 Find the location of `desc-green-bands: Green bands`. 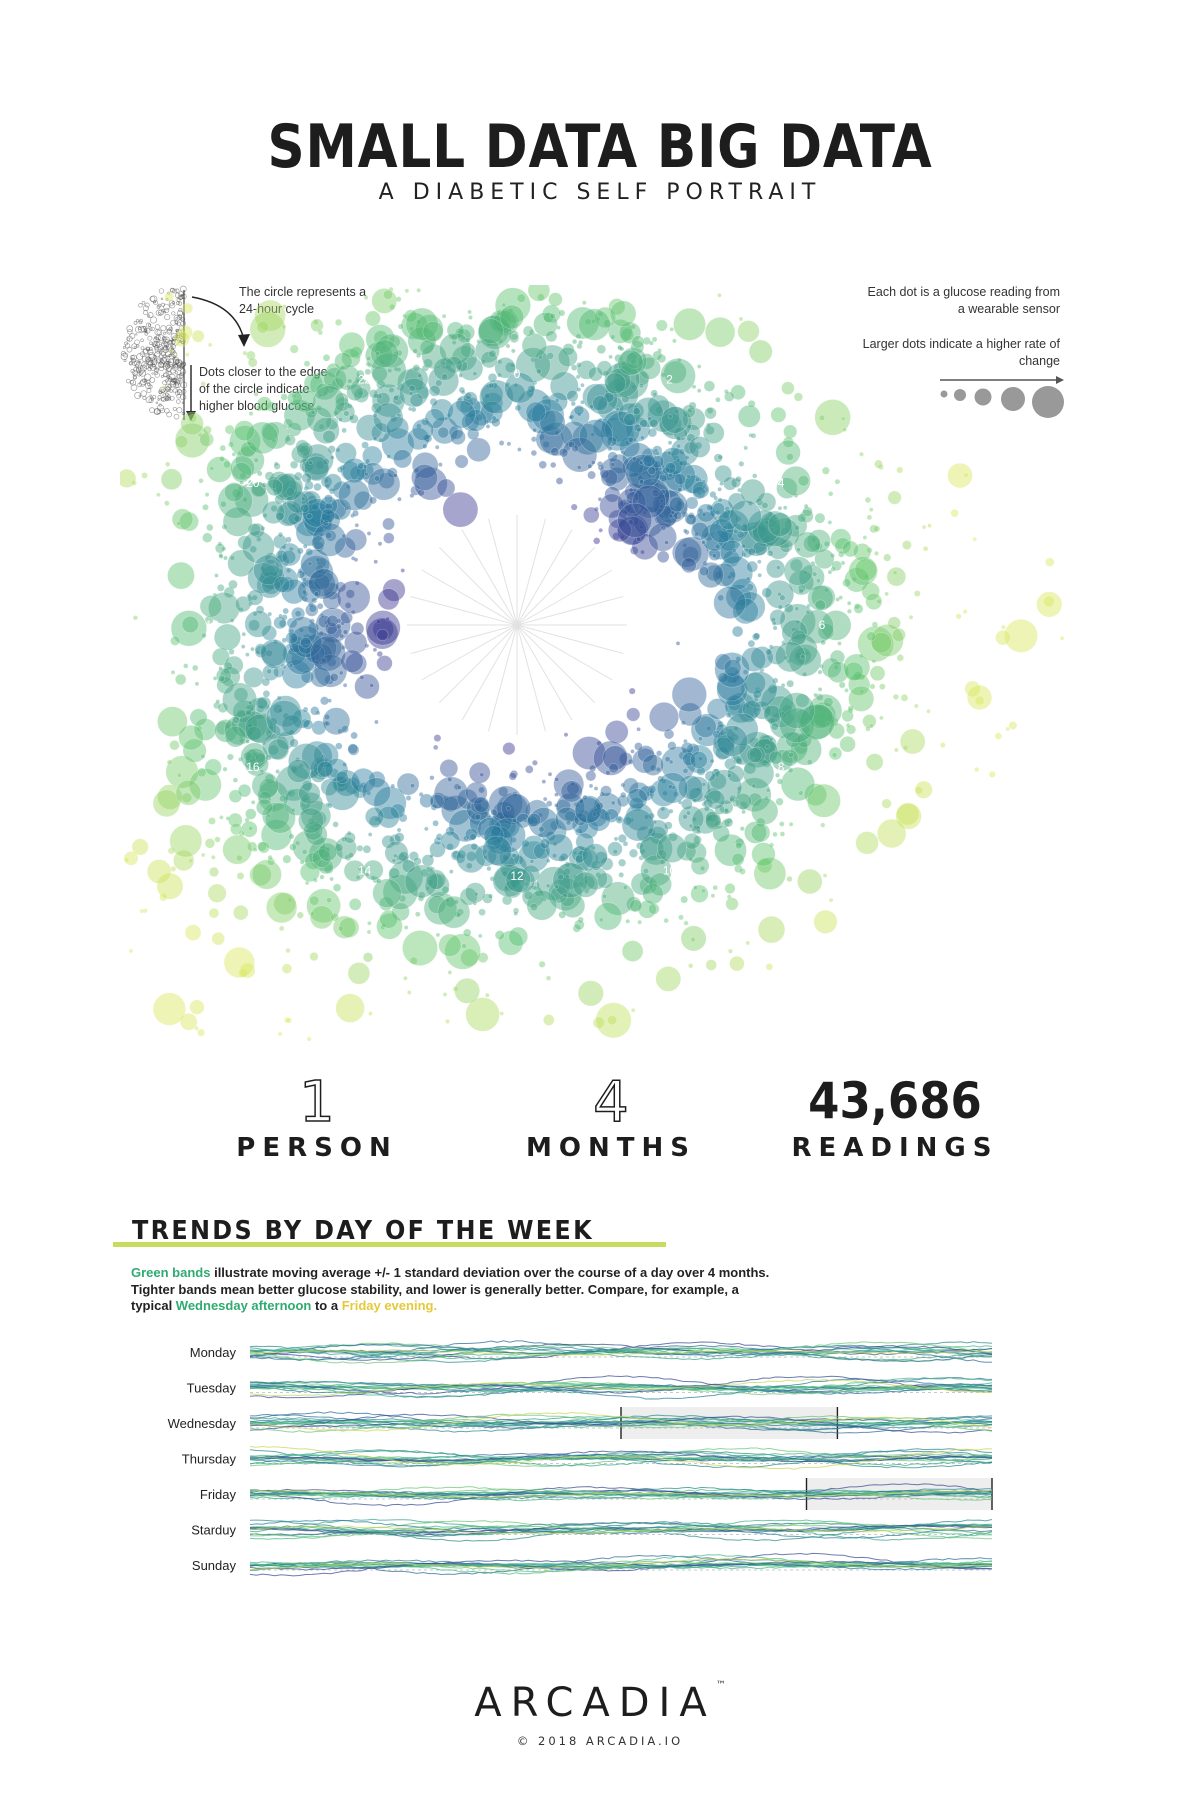

desc-green-bands: Green bands is located at coordinates (171, 1272).